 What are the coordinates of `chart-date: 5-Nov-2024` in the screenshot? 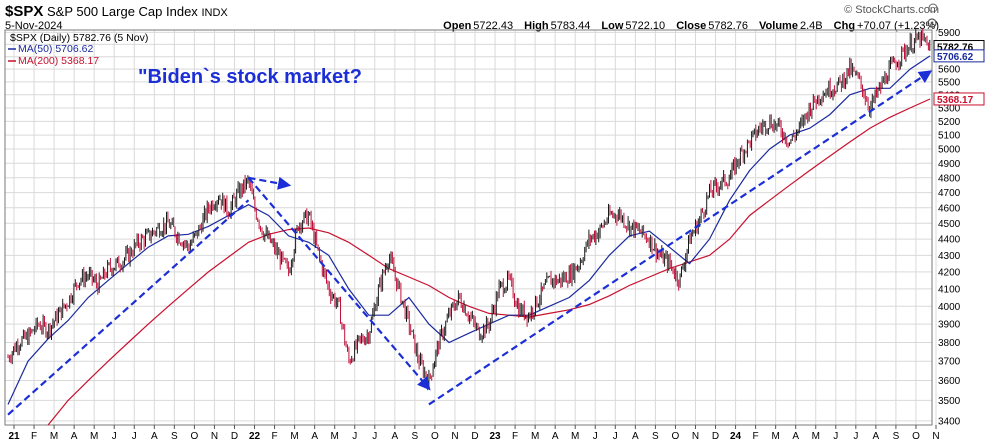 It's located at (34, 26).